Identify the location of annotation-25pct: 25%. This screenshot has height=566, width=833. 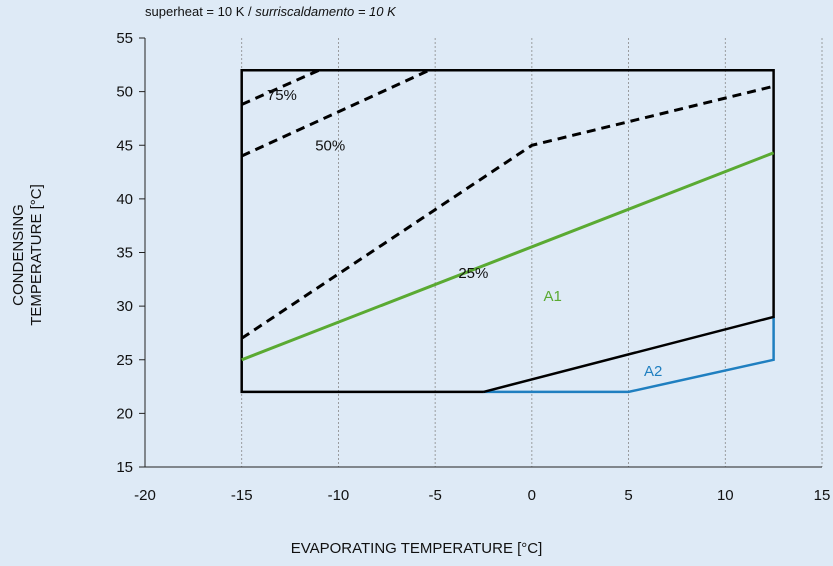
(473, 273).